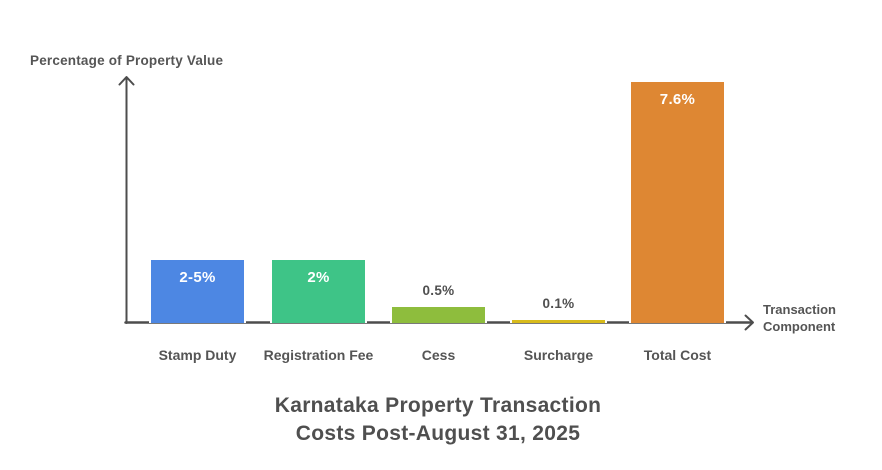  I want to click on y-axis-arrow-icon, so click(126, 81).